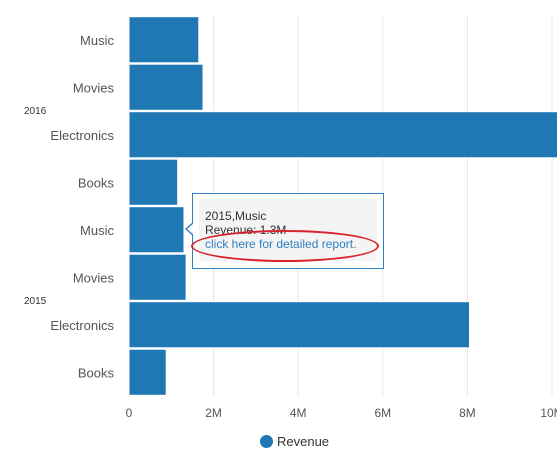 This screenshot has width=557, height=455. I want to click on tooltip-value: Revenue: 1.3M, so click(246, 230).